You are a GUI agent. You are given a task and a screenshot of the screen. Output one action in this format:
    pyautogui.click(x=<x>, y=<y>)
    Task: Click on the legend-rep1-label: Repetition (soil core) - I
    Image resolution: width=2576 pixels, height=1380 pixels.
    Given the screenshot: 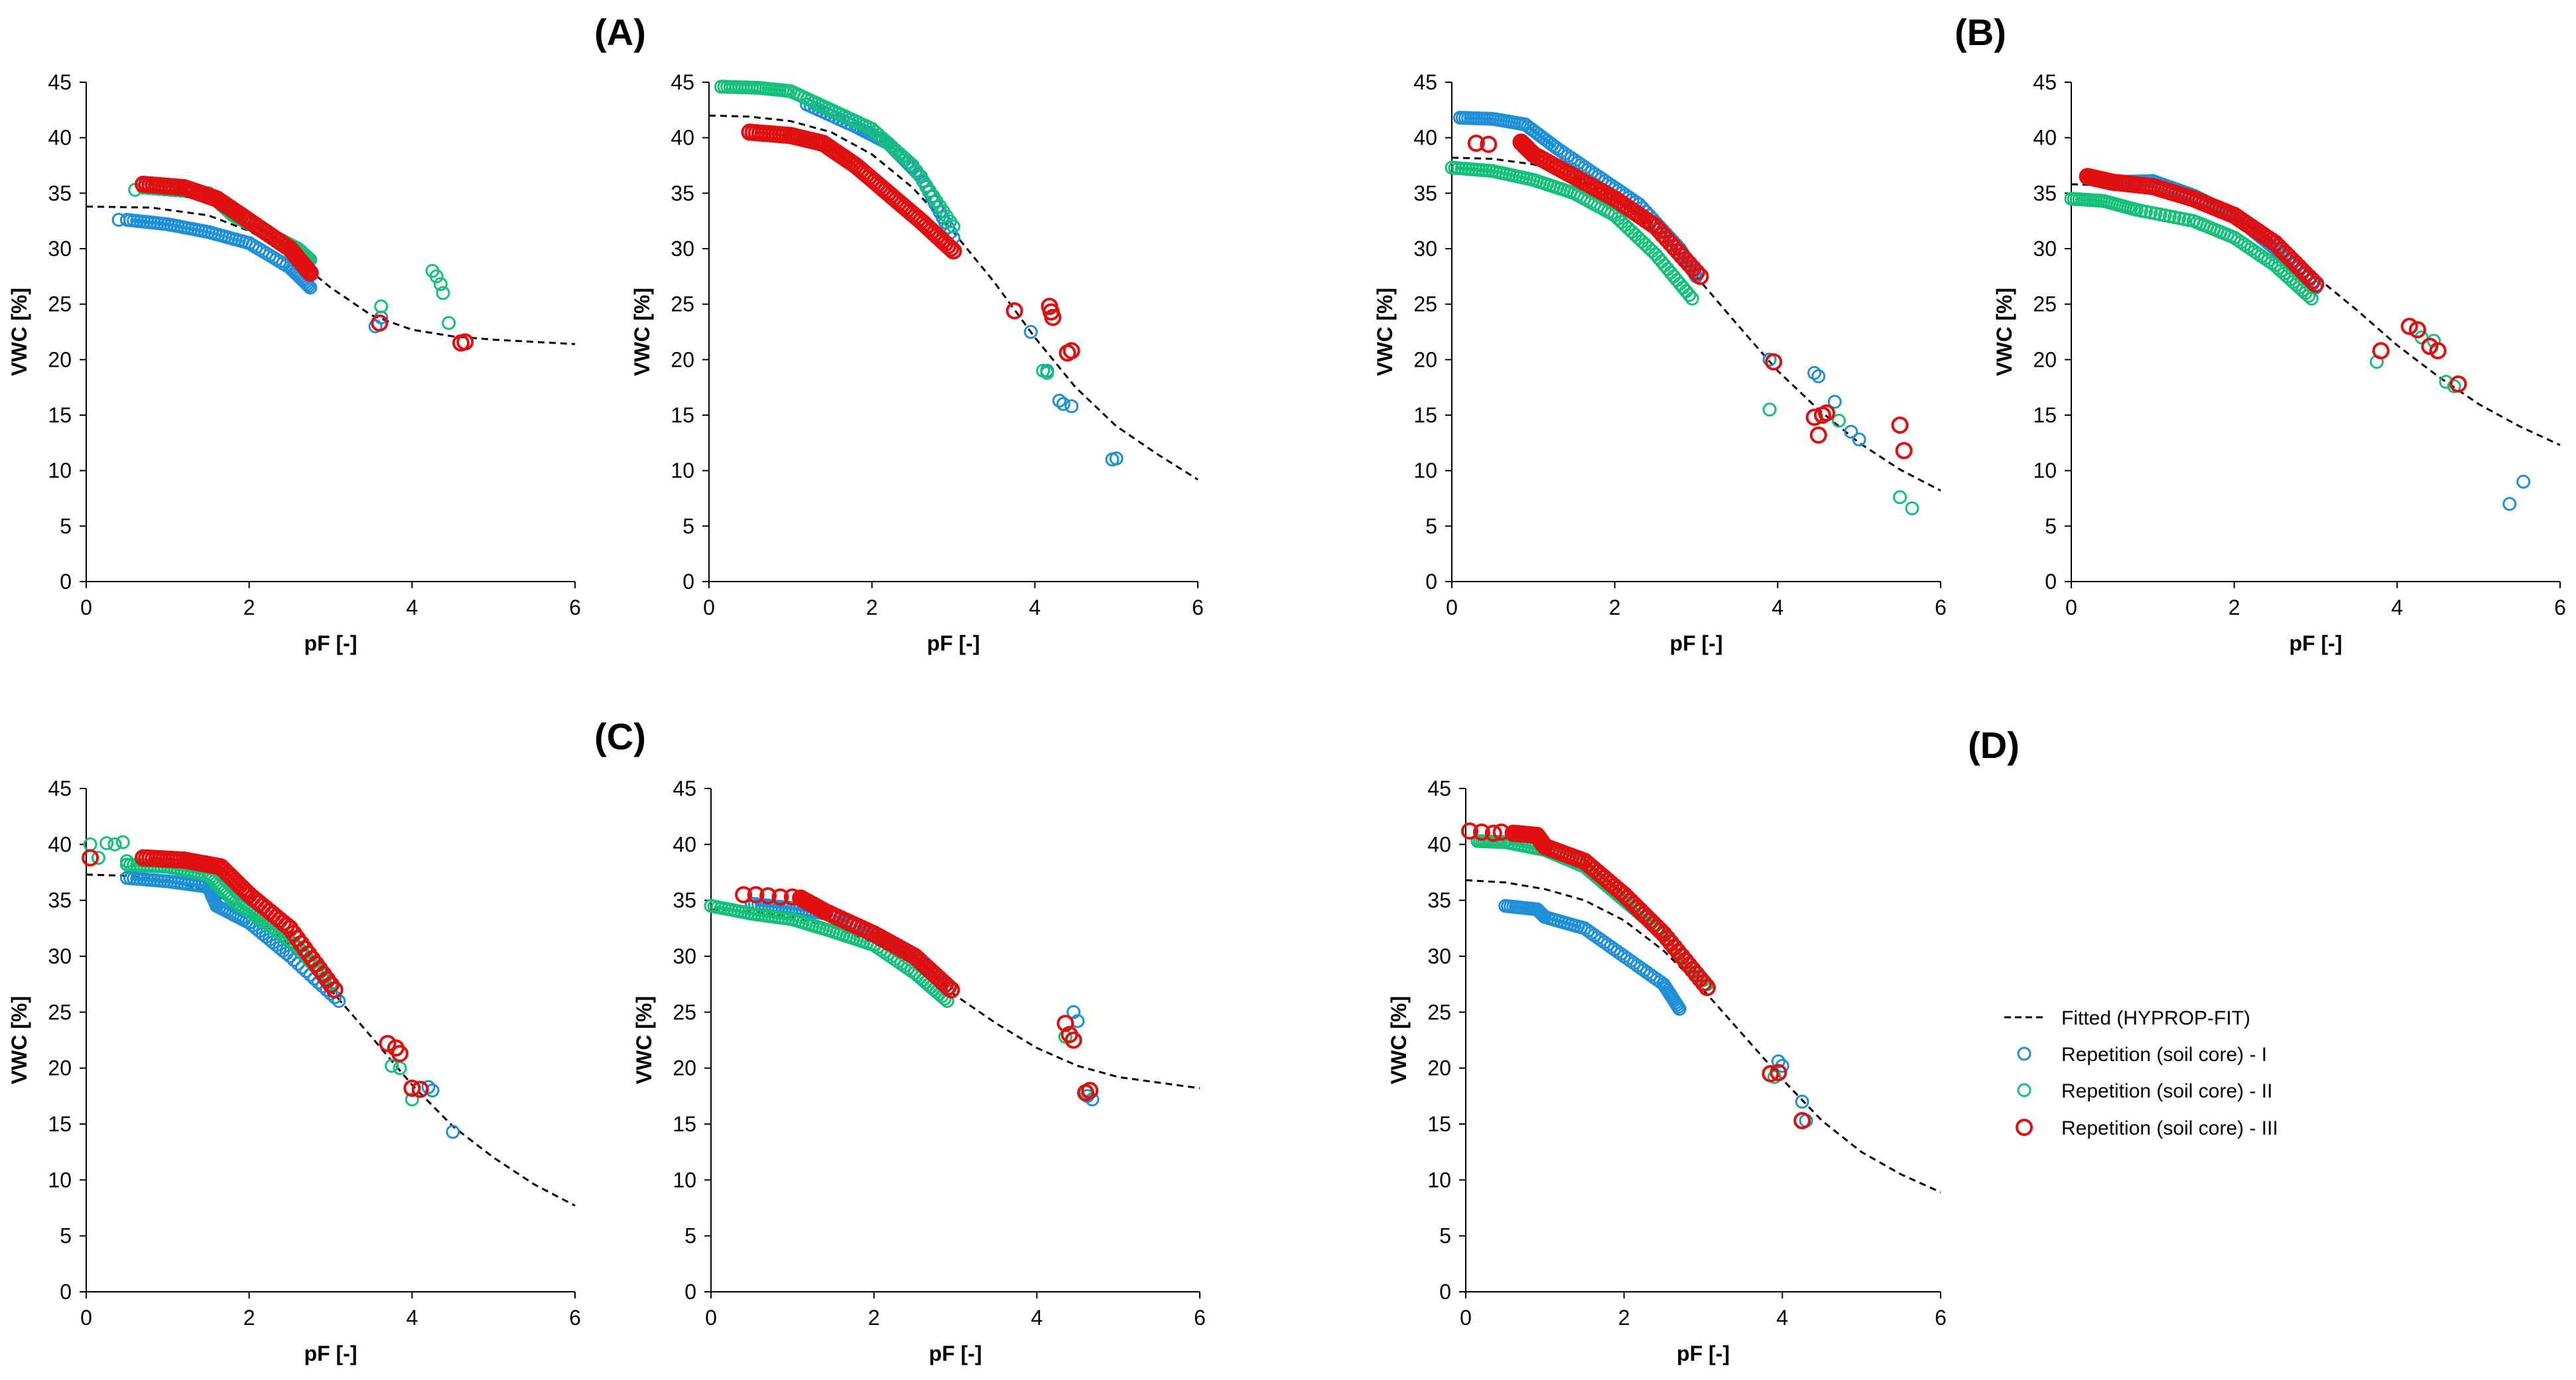 What is the action you would take?
    pyautogui.click(x=2164, y=1055)
    